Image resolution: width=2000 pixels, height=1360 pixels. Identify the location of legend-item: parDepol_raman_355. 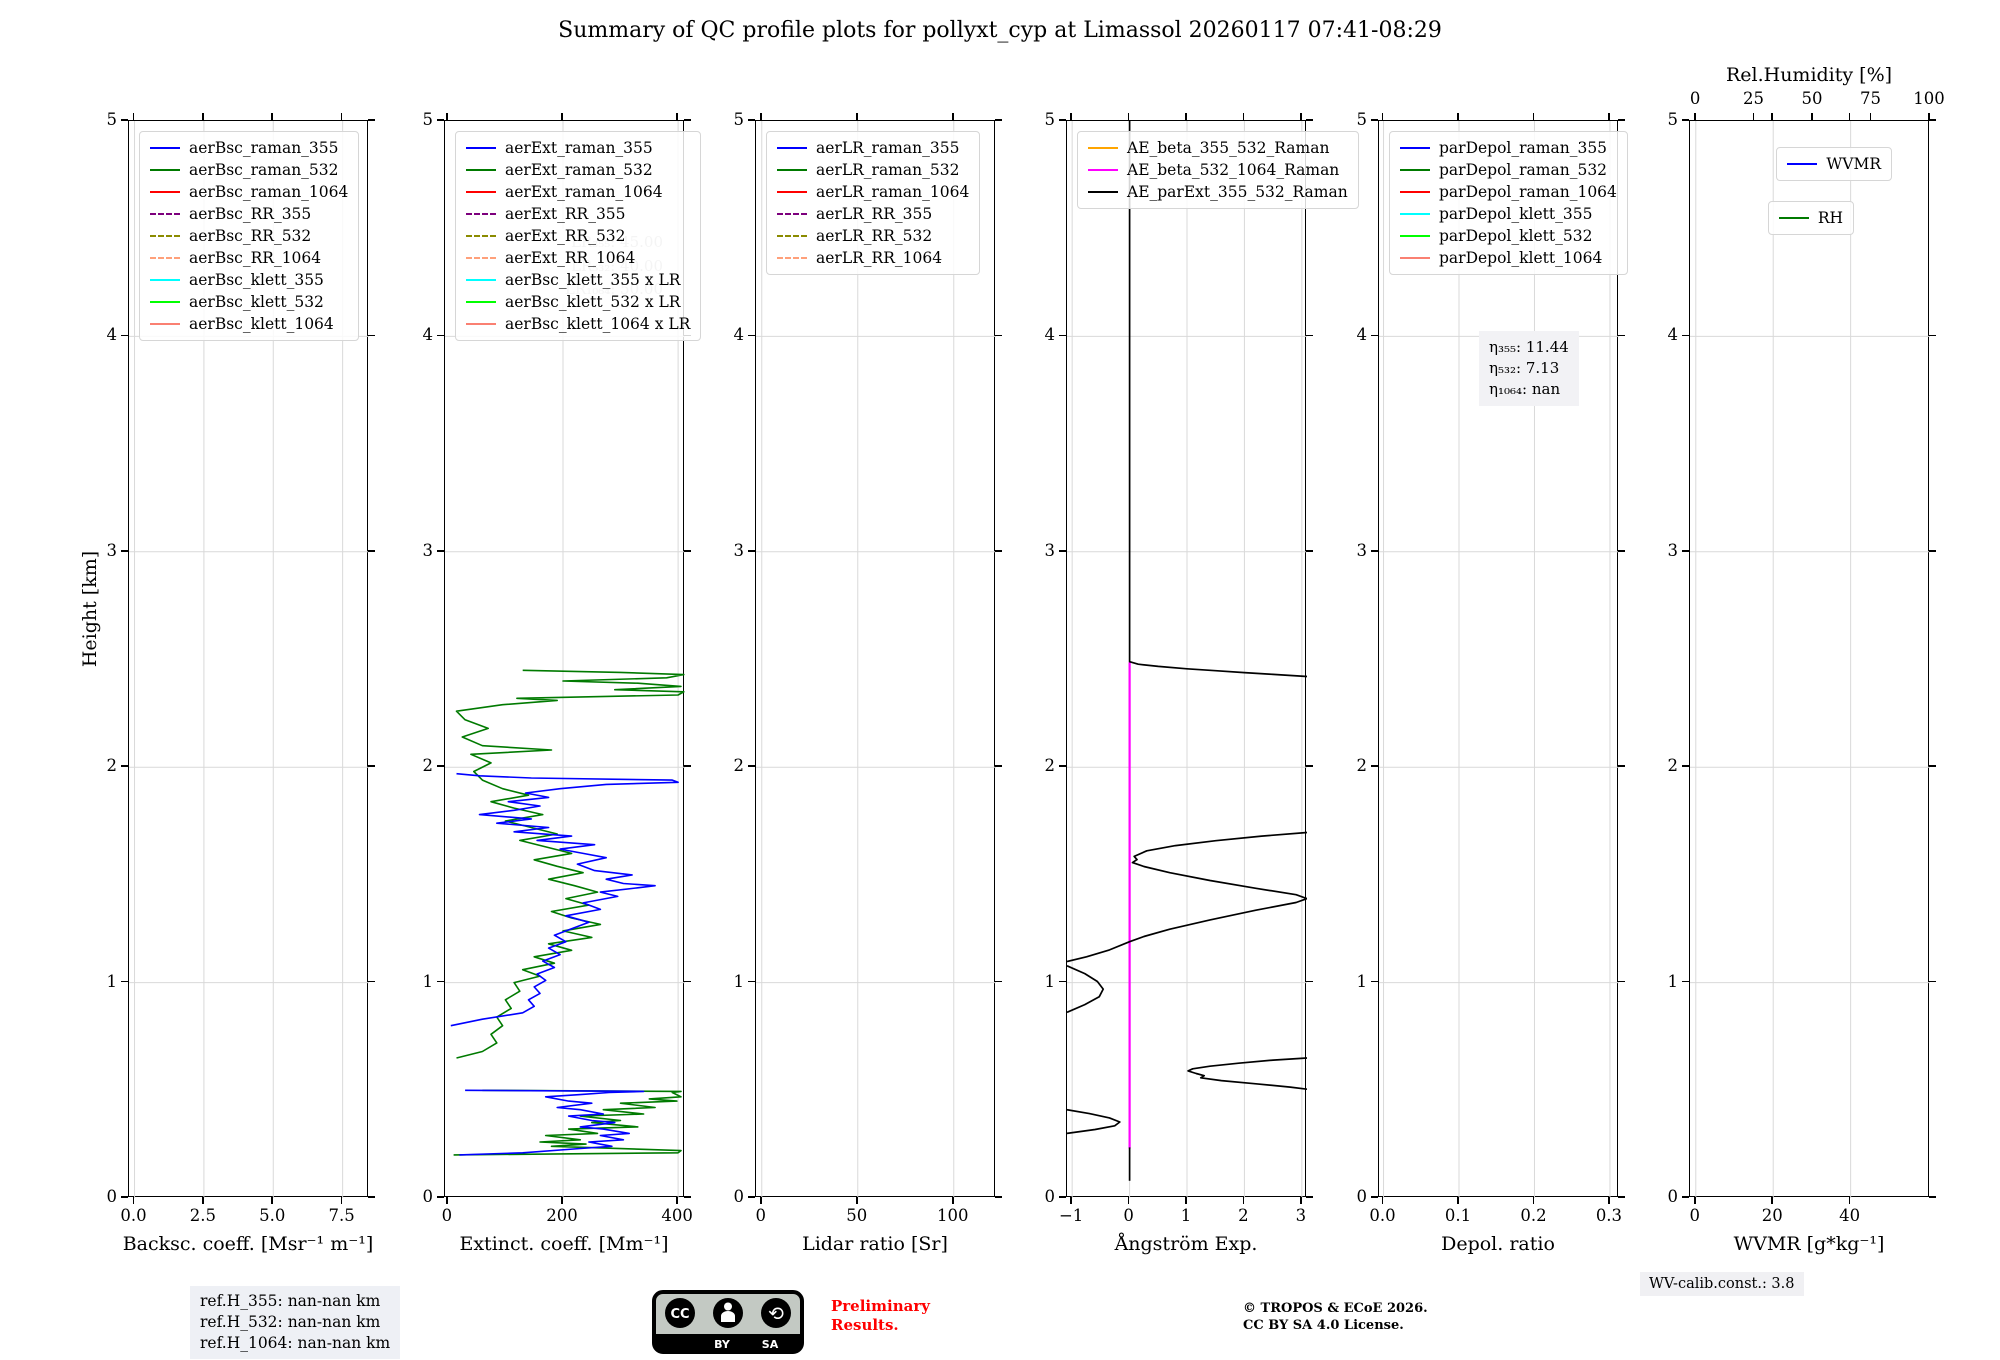
(1508, 148).